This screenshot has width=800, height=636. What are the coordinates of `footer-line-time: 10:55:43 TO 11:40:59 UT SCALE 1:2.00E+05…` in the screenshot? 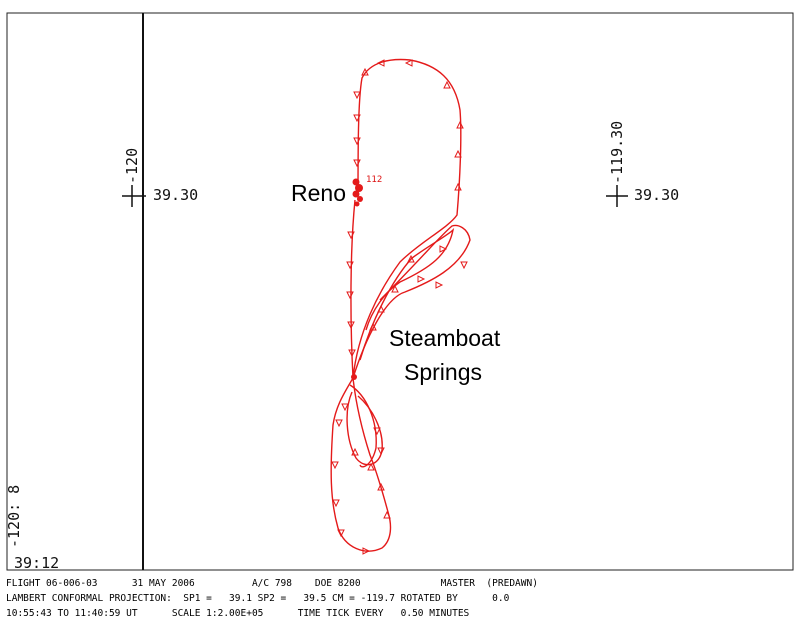 It's located at (238, 613).